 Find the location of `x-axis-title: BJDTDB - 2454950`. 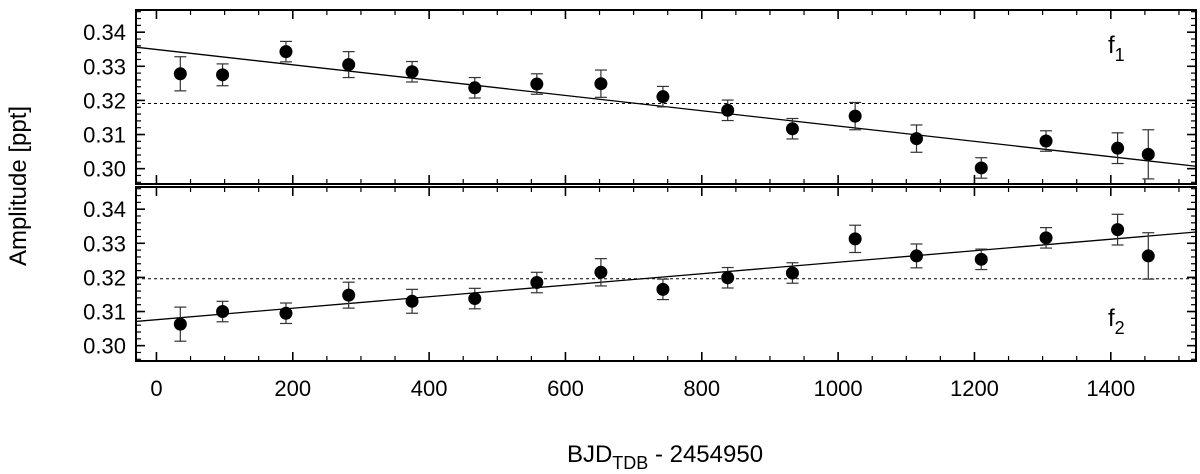

x-axis-title: BJDTDB - 2454950 is located at coordinates (665, 457).